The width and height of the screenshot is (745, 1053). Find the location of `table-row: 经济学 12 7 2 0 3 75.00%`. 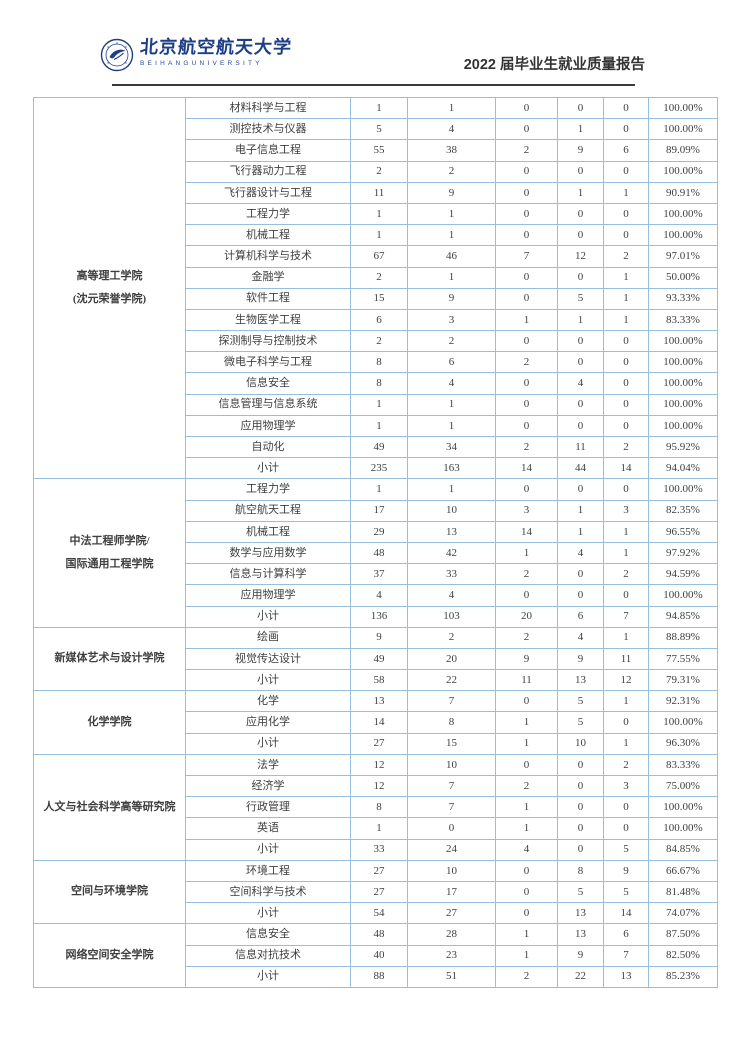

table-row: 经济学 12 7 2 0 3 75.00% is located at coordinates (376, 786).